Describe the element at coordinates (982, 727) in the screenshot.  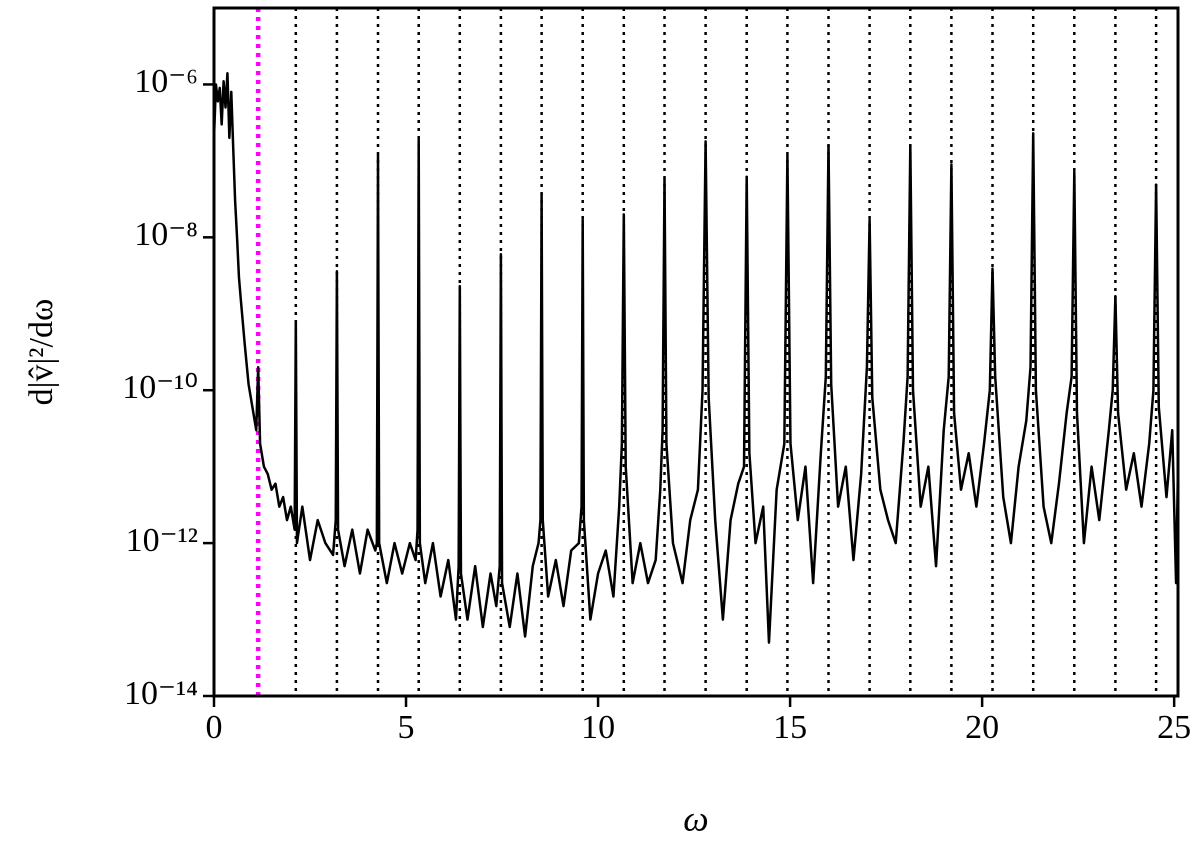
I see `x-tick-label: 20` at that location.